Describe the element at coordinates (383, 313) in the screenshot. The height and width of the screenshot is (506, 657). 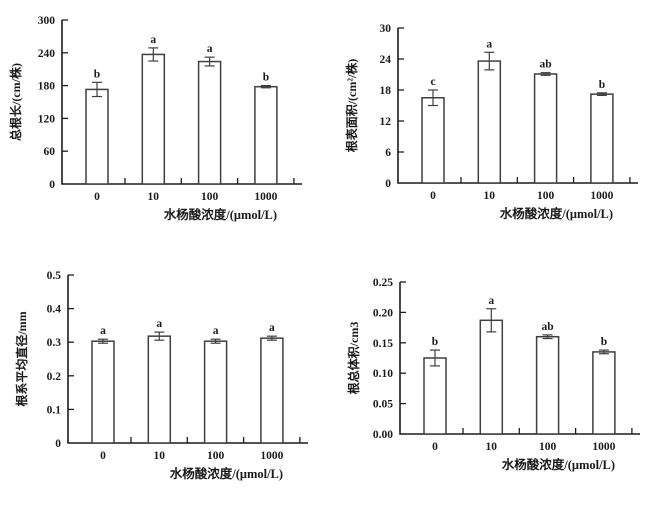
I see `y-tick-label: 0.20` at that location.